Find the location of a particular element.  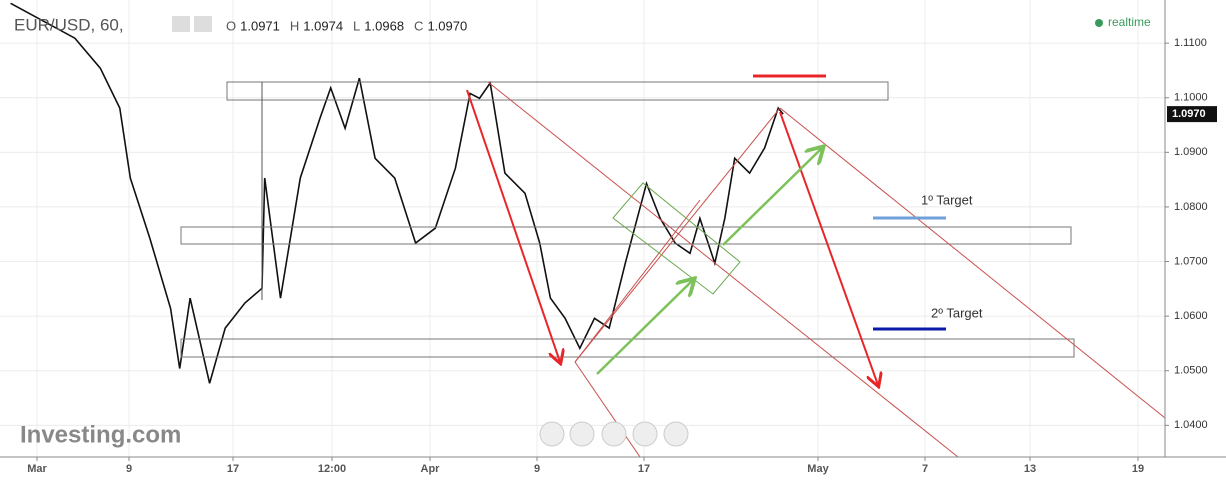

button-right is located at coordinates (676, 434).